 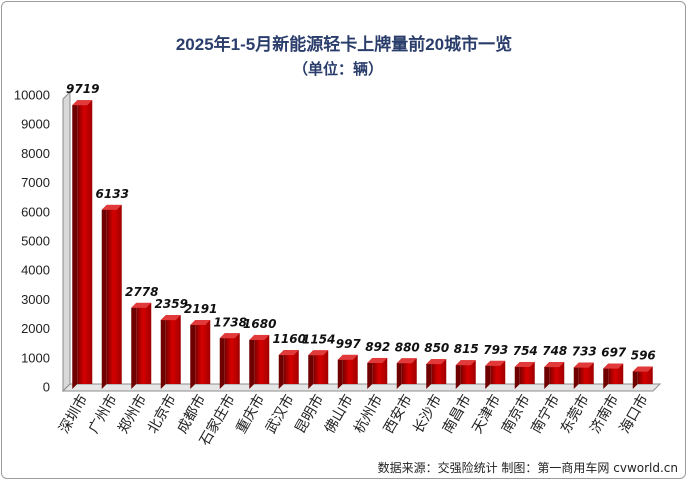 What do you see at coordinates (35, 299) in the screenshot?
I see `y-tick-label: 3000` at bounding box center [35, 299].